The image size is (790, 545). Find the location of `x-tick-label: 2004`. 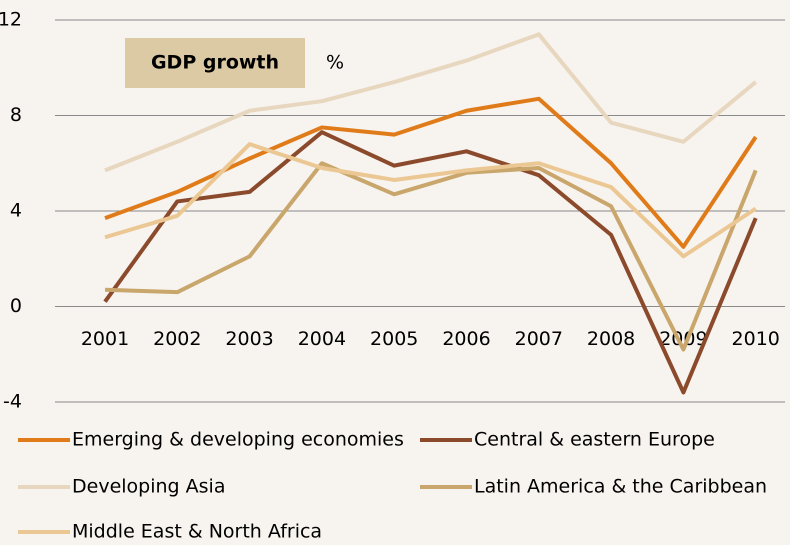

x-tick-label: 2004 is located at coordinates (322, 339).